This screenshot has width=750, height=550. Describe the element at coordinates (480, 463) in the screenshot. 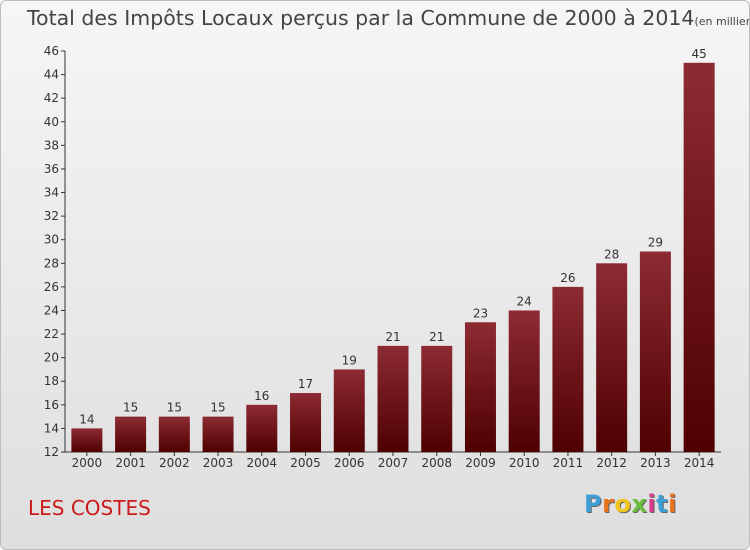

I see `x-tick-label: 2009` at that location.